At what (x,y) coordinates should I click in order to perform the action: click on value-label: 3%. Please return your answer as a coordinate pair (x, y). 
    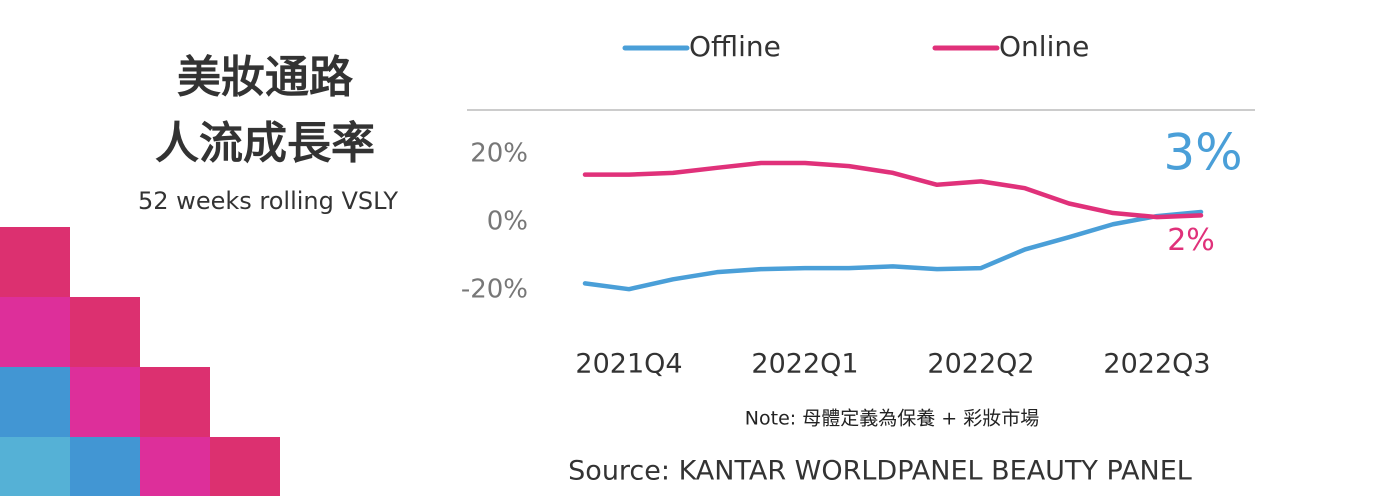
    Looking at the image, I should click on (1202, 153).